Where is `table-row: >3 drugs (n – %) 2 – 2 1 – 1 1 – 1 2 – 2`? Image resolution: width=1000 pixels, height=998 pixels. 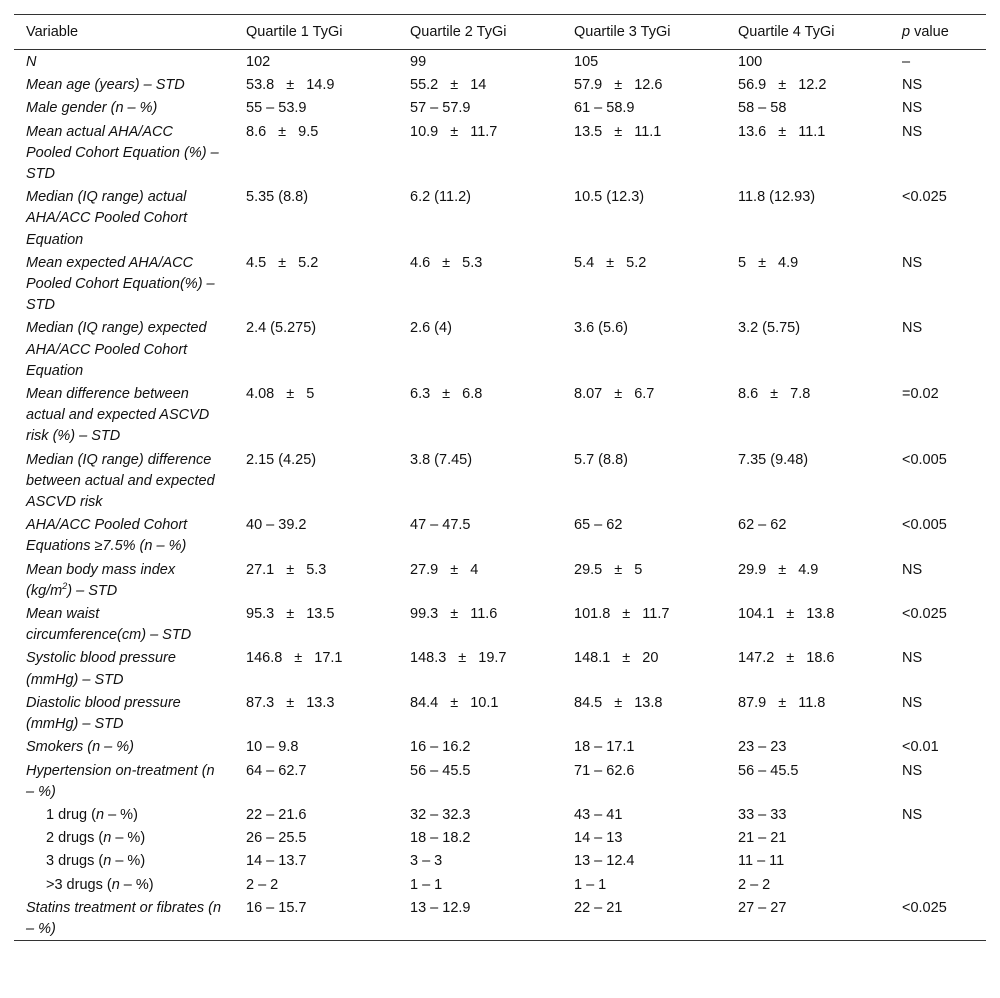
table-row: >3 drugs (n – %) 2 – 2 1 – 1 1 – 1 2 – 2 is located at coordinates (500, 884).